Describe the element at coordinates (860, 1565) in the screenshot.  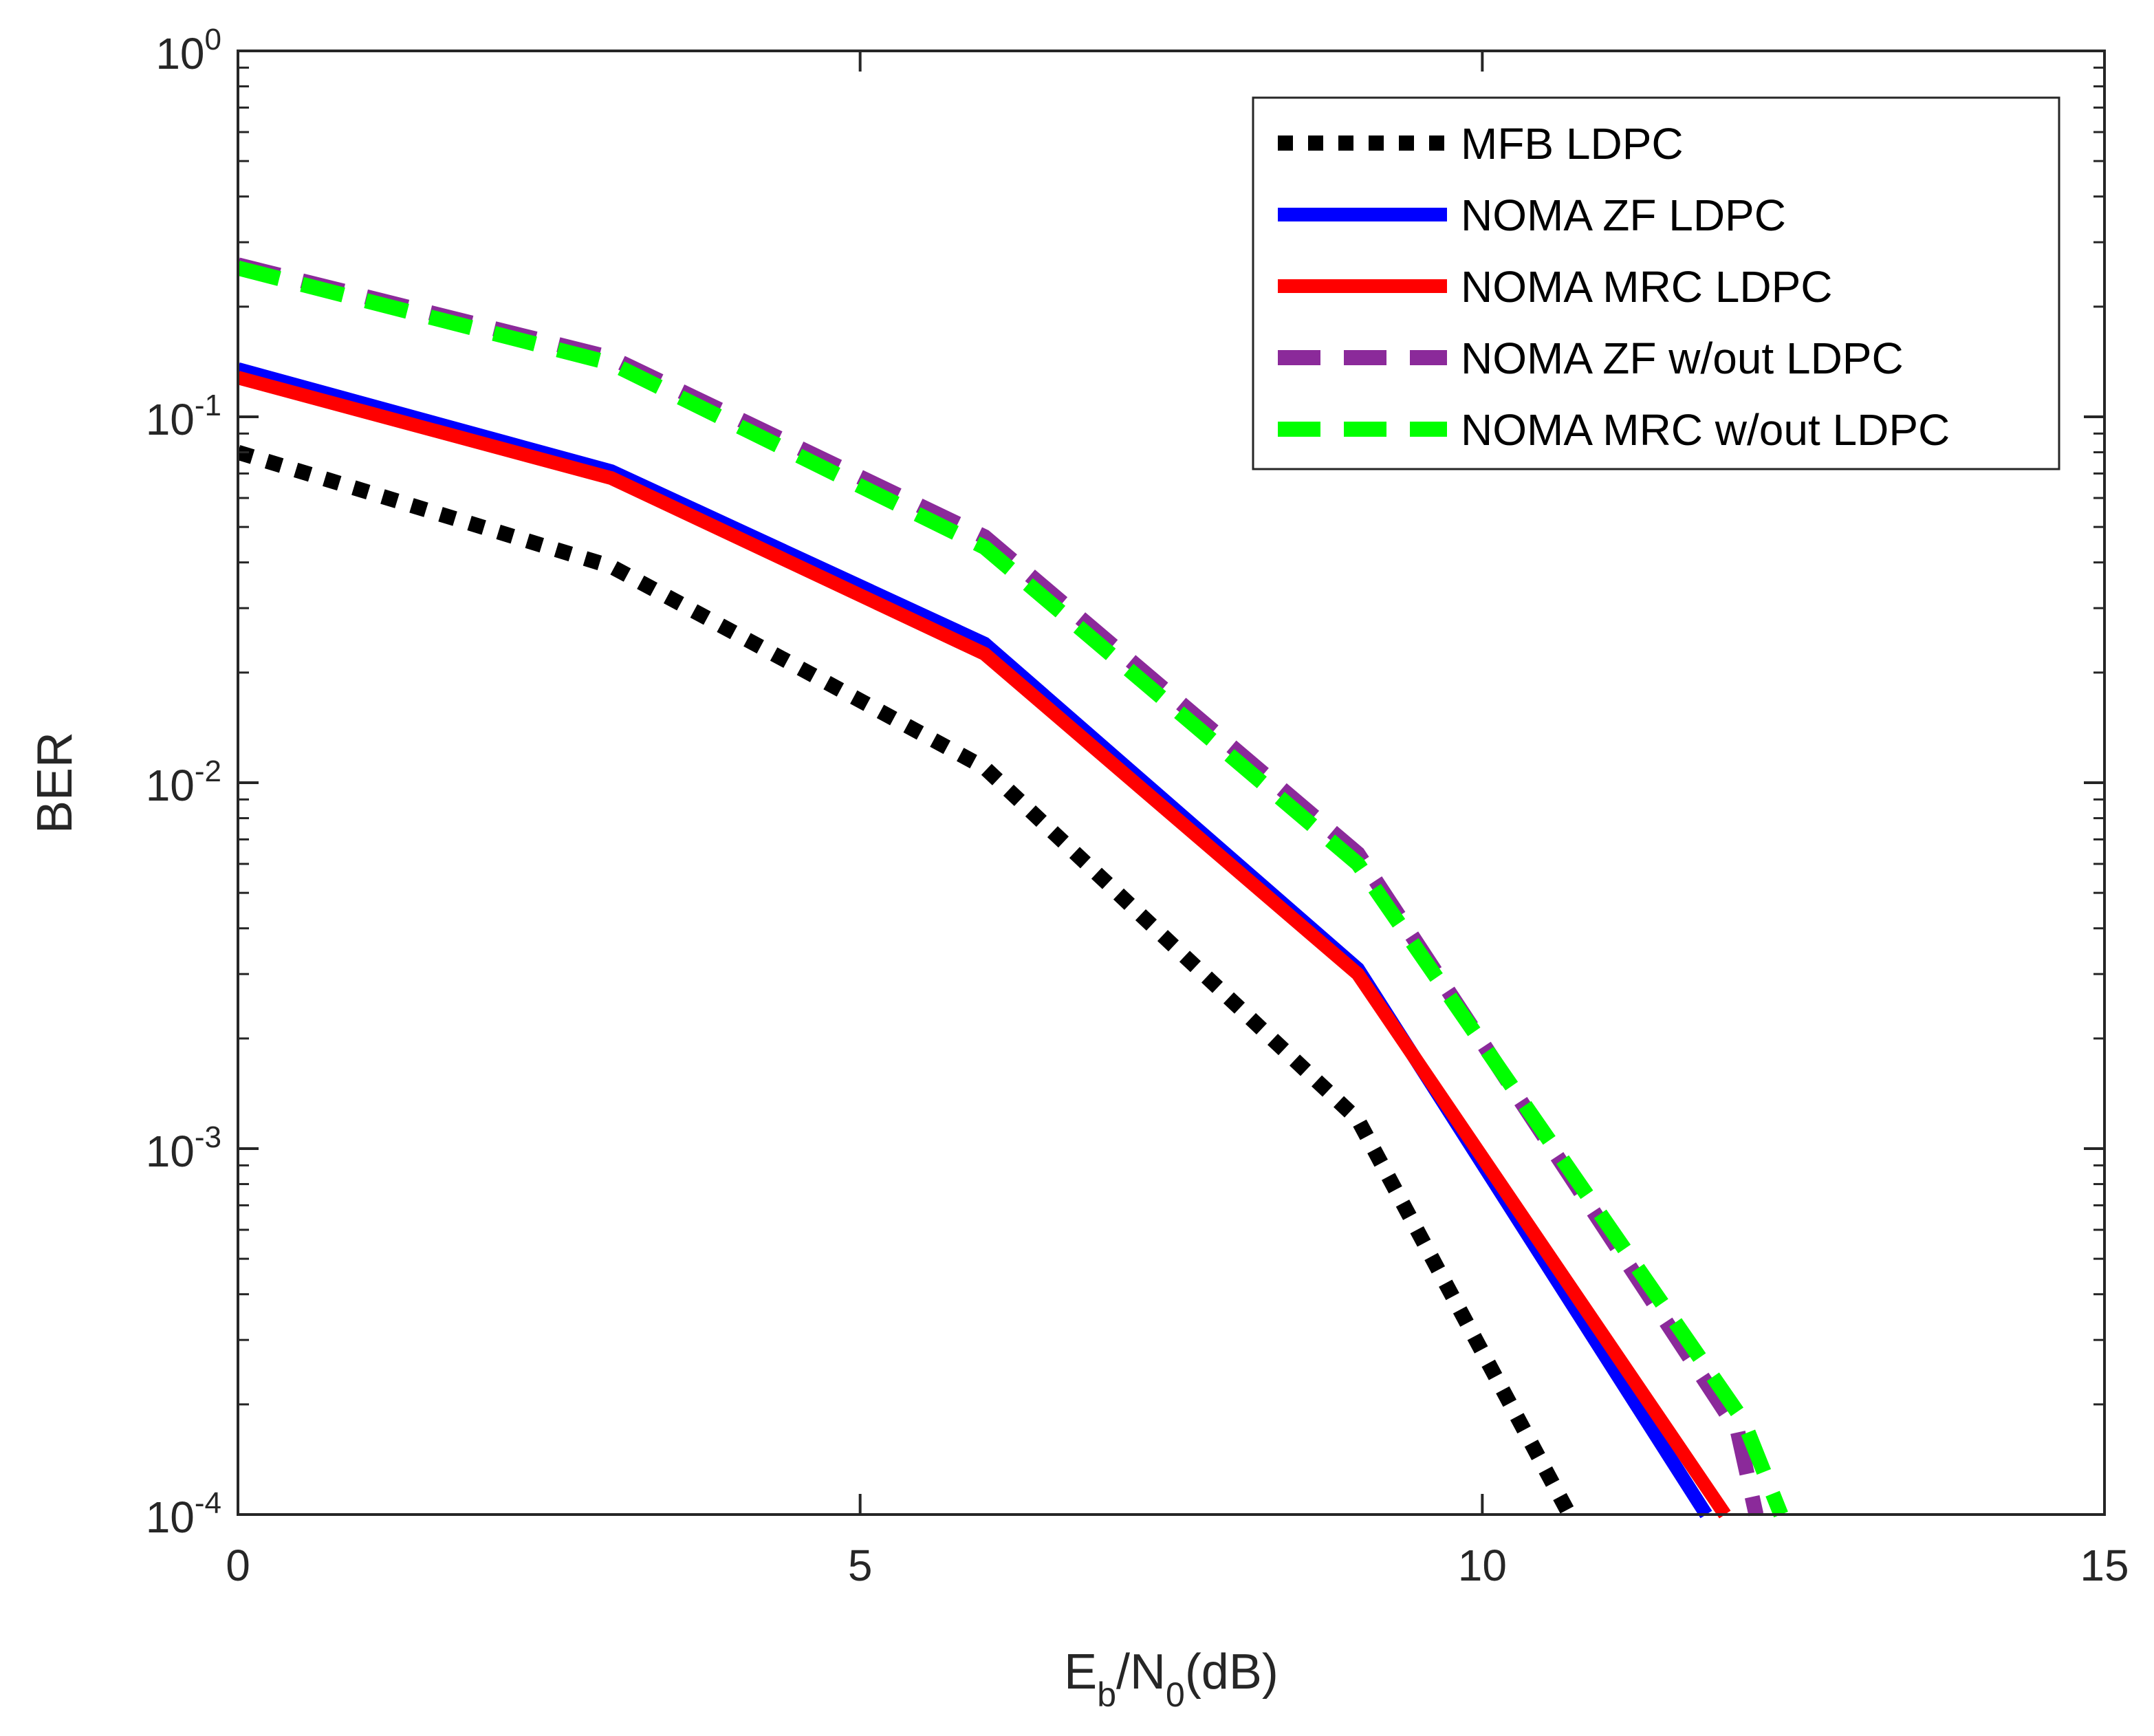
I see `x-tick-label: 5` at that location.